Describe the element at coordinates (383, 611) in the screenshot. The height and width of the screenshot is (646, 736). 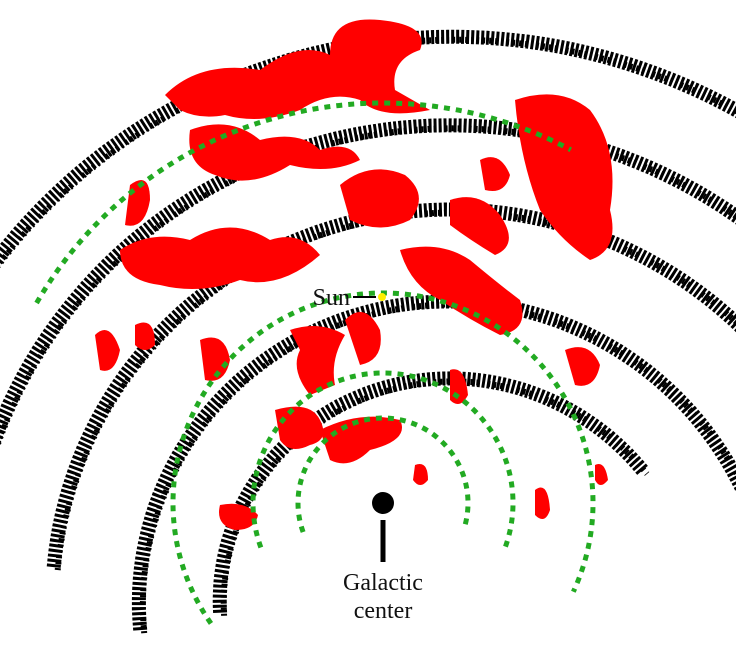
I see `center-label: center` at that location.